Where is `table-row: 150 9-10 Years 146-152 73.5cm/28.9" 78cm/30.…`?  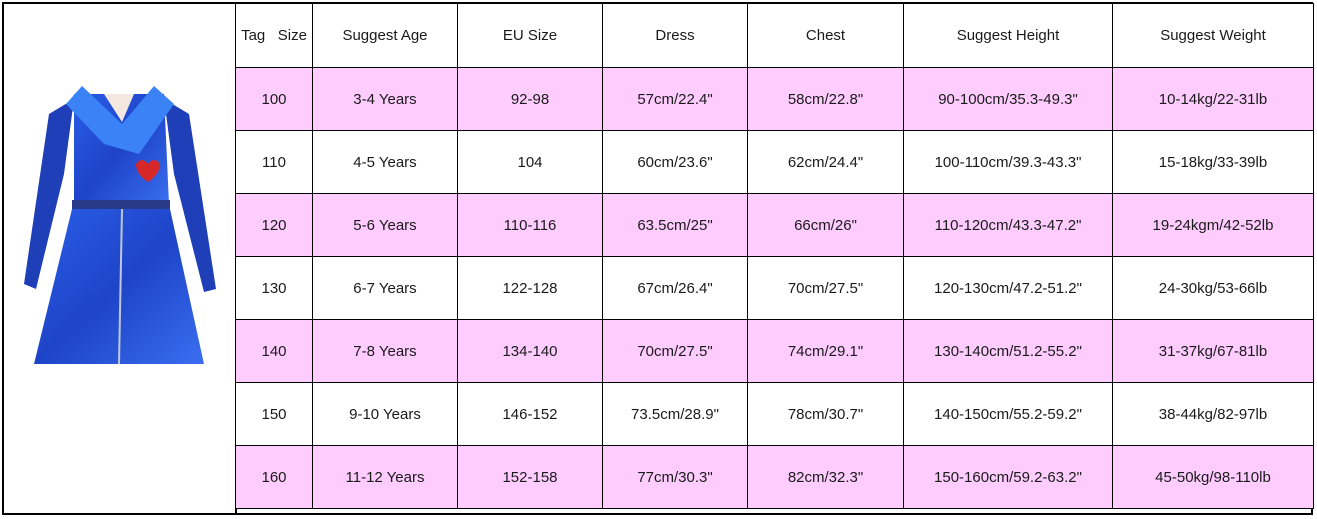 table-row: 150 9-10 Years 146-152 73.5cm/28.9" 78cm/30.… is located at coordinates (774, 414).